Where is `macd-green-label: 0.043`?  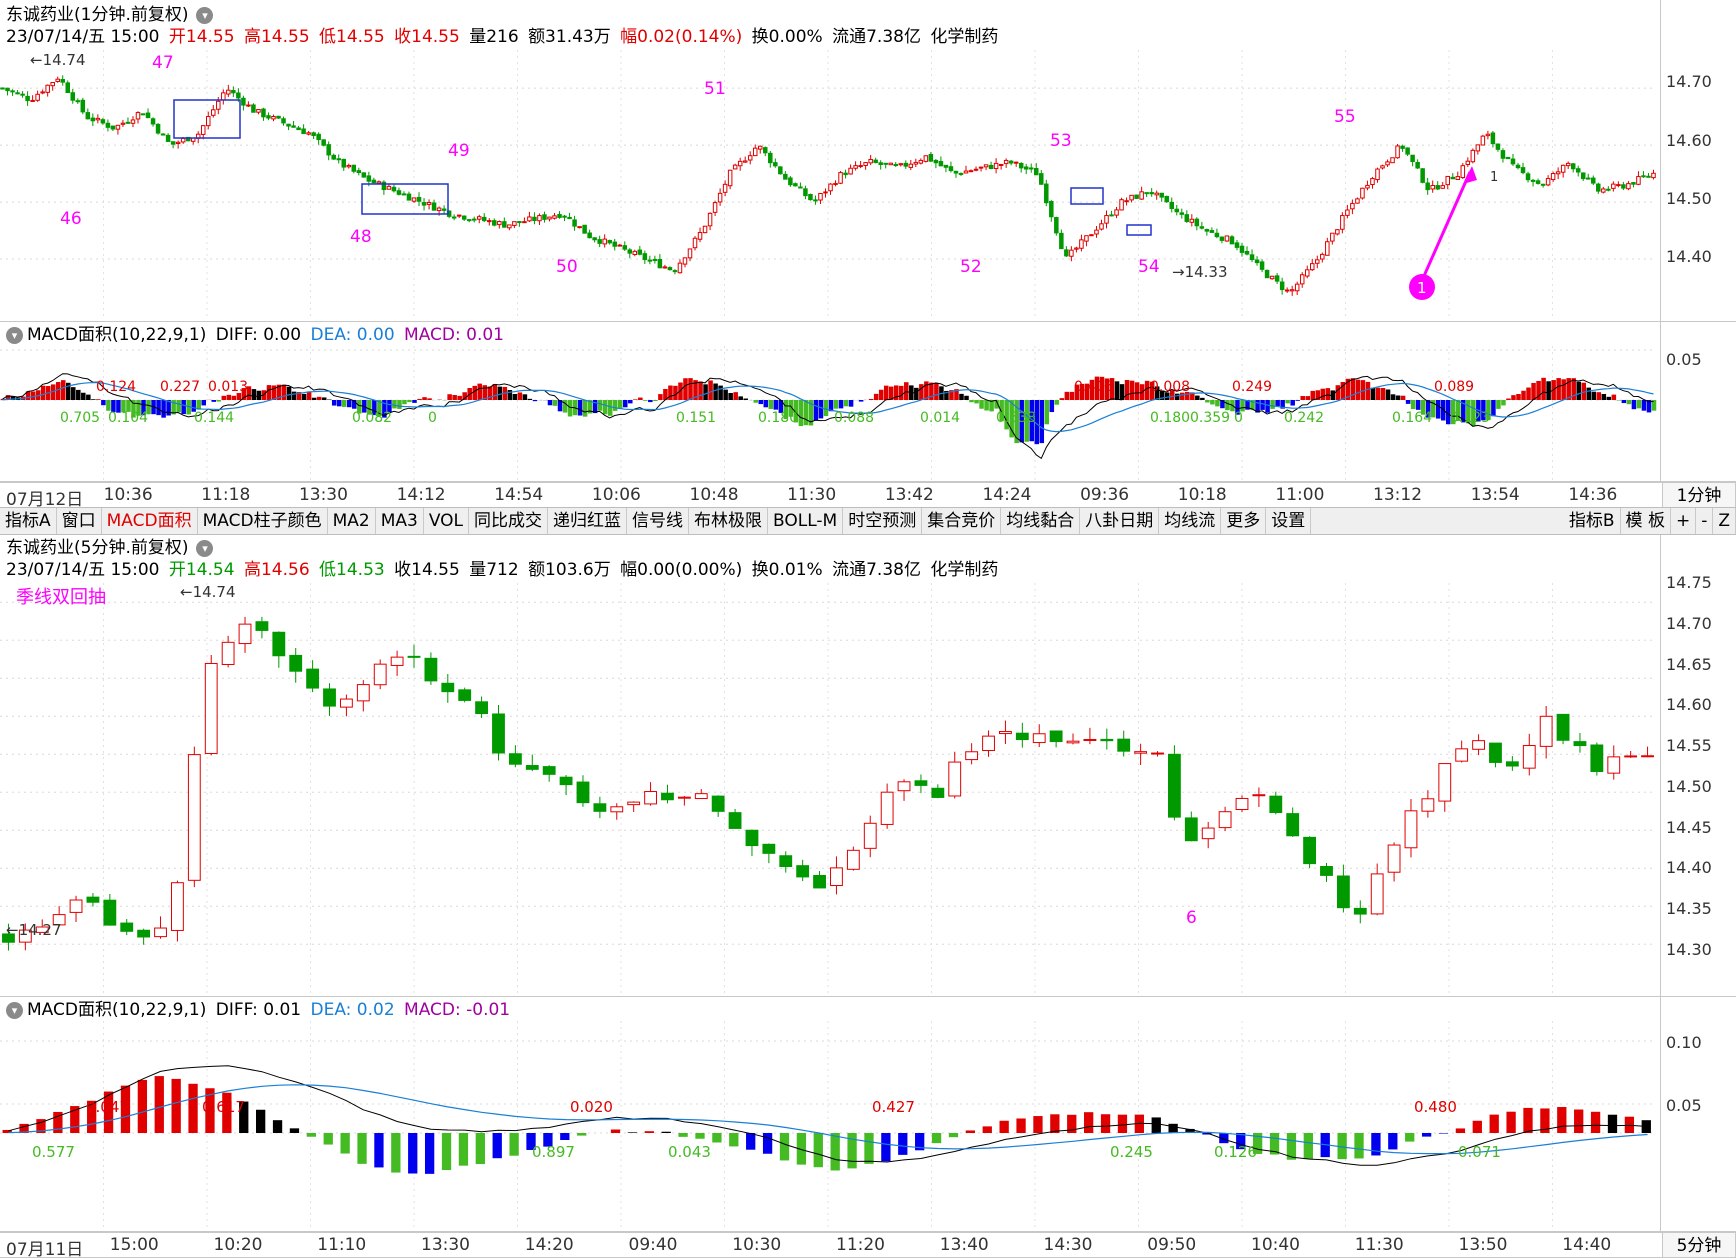 macd-green-label: 0.043 is located at coordinates (689, 1152).